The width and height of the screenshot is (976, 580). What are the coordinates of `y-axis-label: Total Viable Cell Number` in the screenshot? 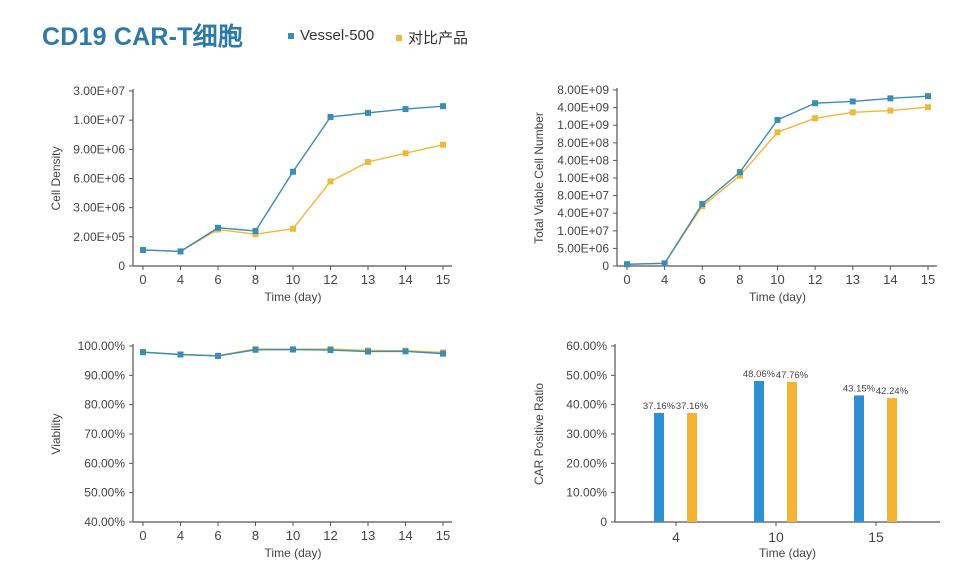 It's located at (539, 178).